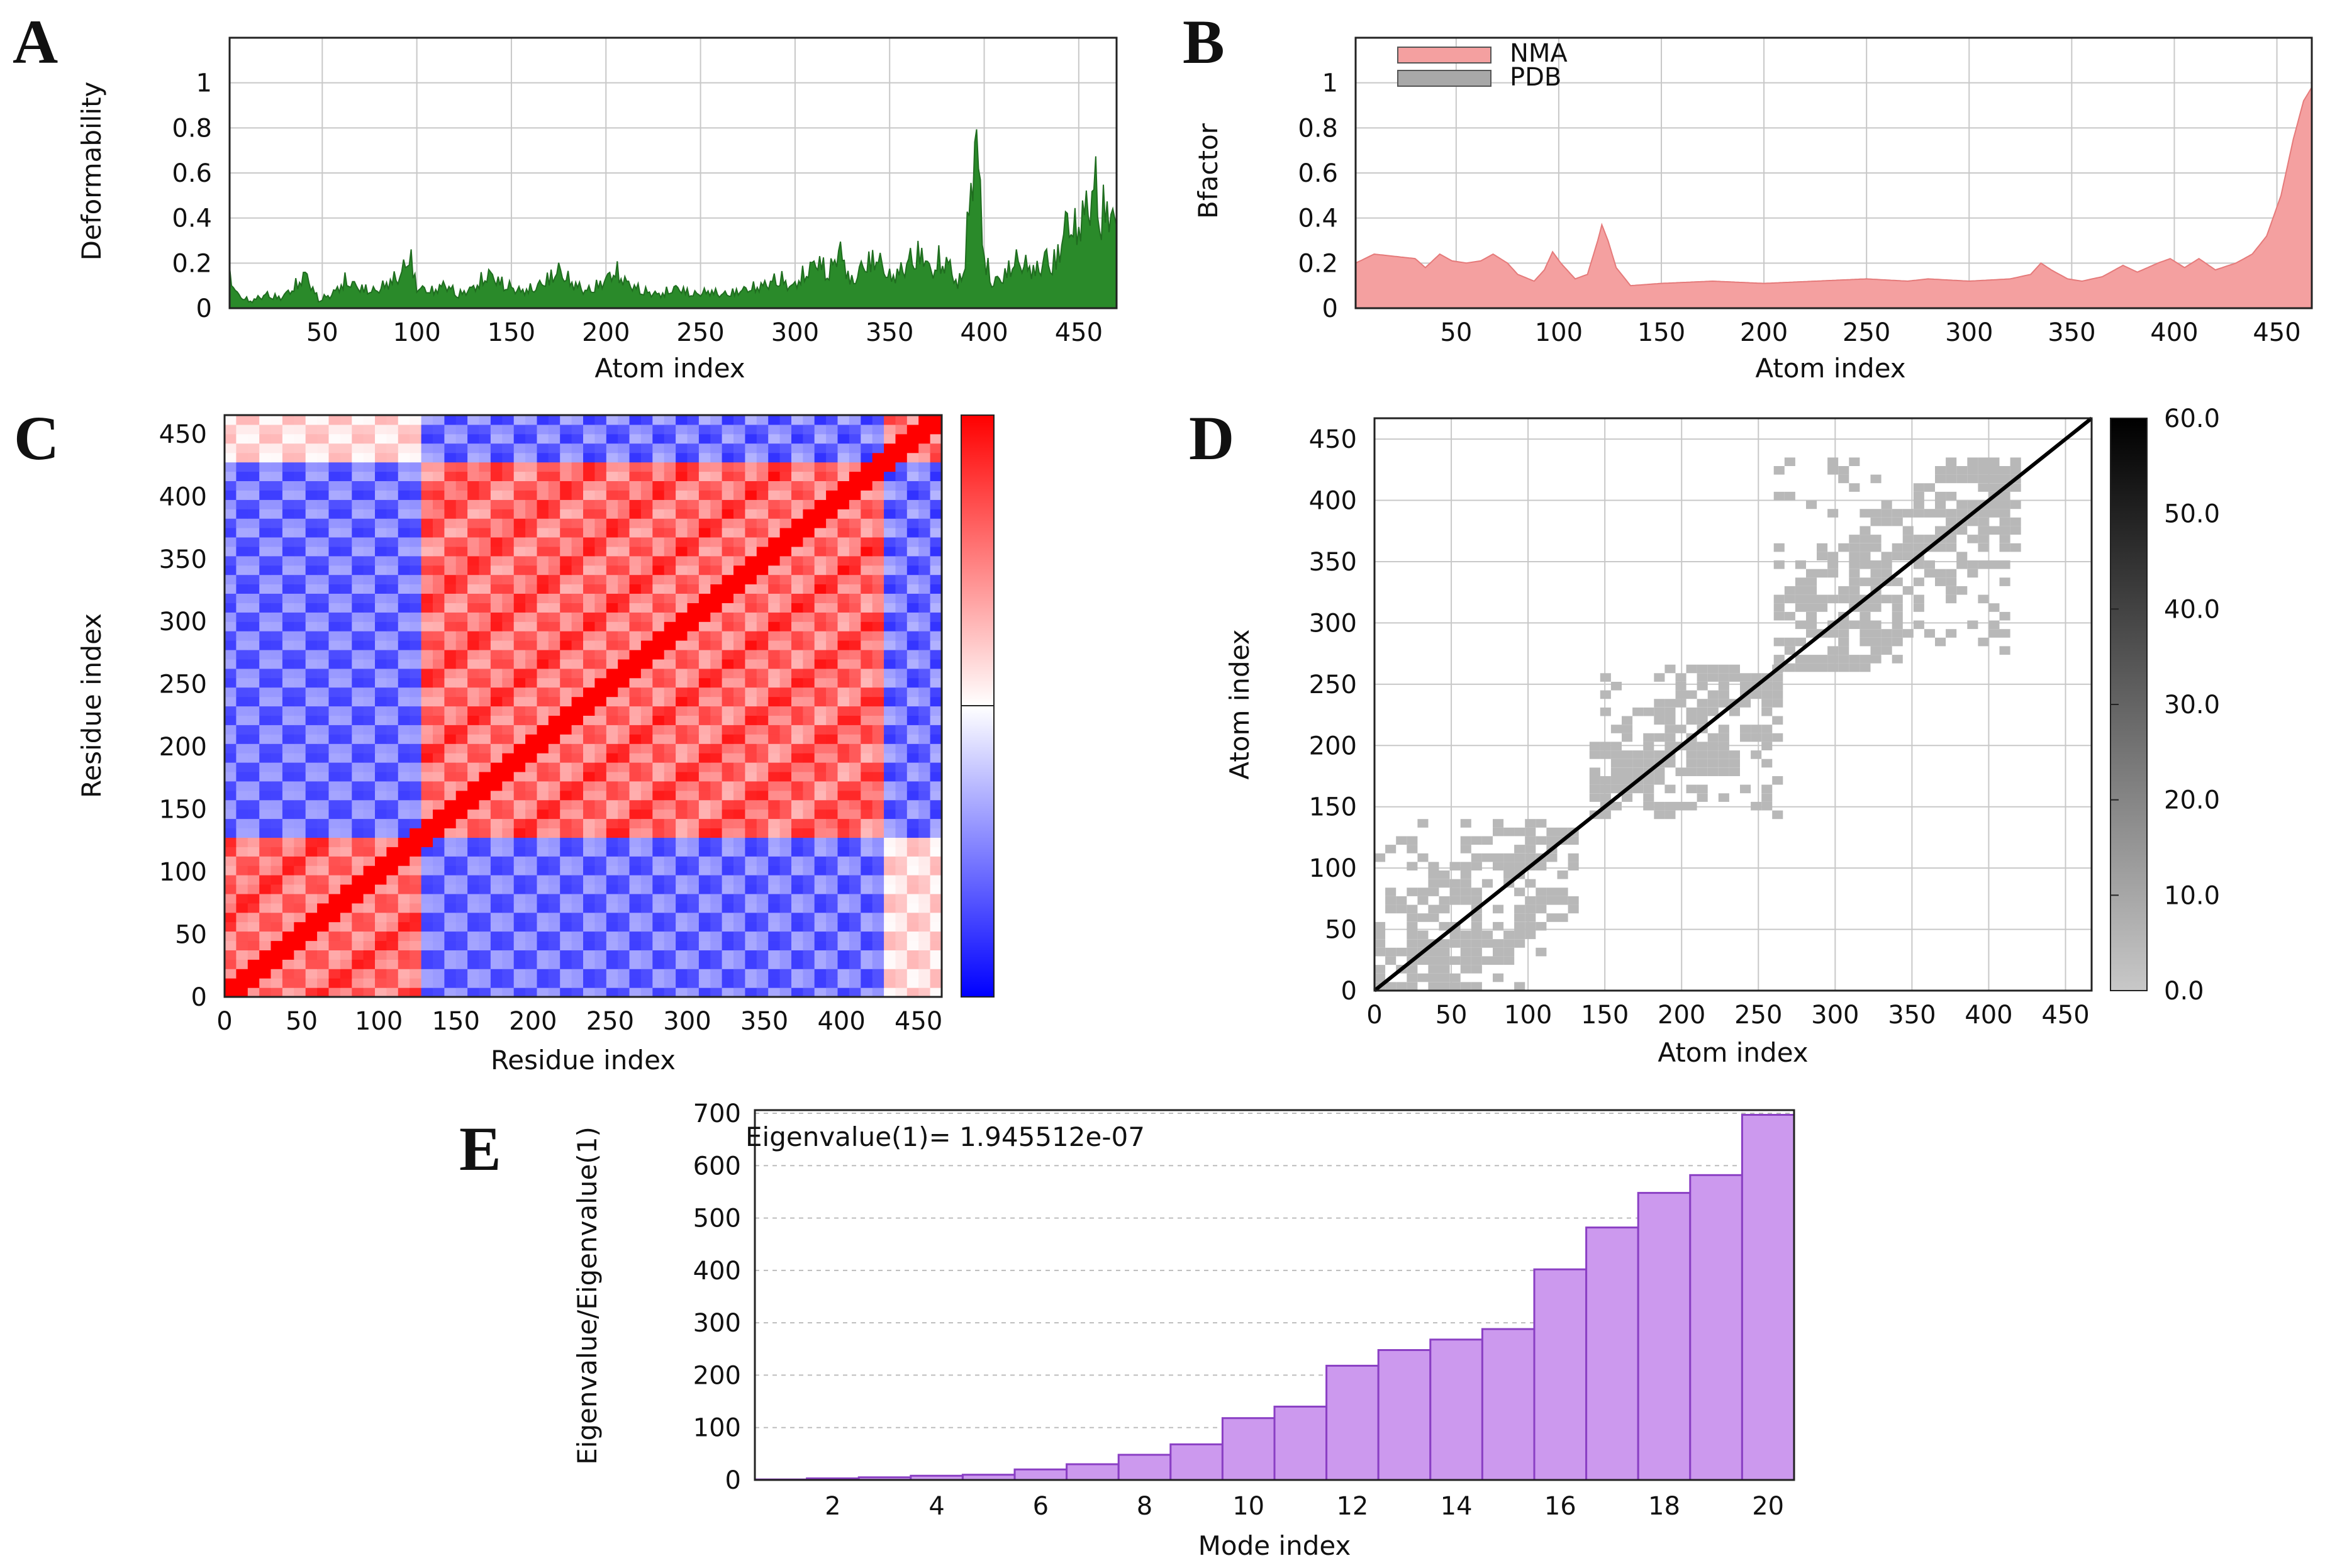  I want to click on y-tick-label: 250, so click(183, 684).